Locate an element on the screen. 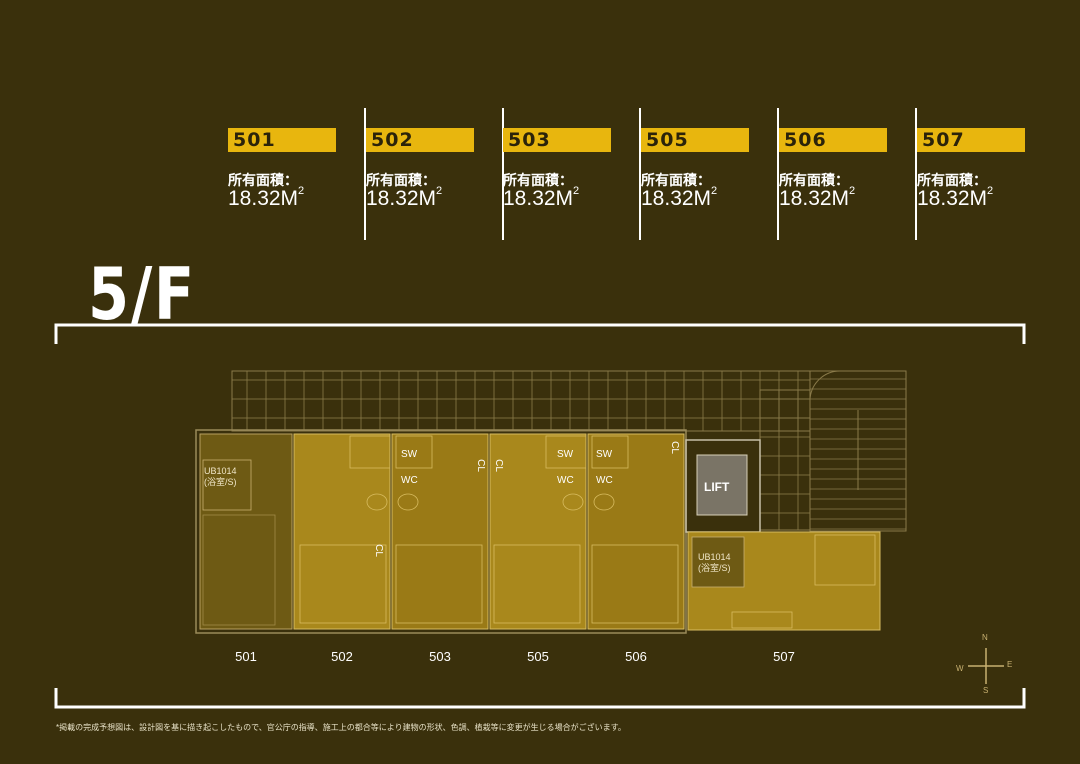 This screenshot has width=1080, height=764. balcony-right is located at coordinates (785, 460).